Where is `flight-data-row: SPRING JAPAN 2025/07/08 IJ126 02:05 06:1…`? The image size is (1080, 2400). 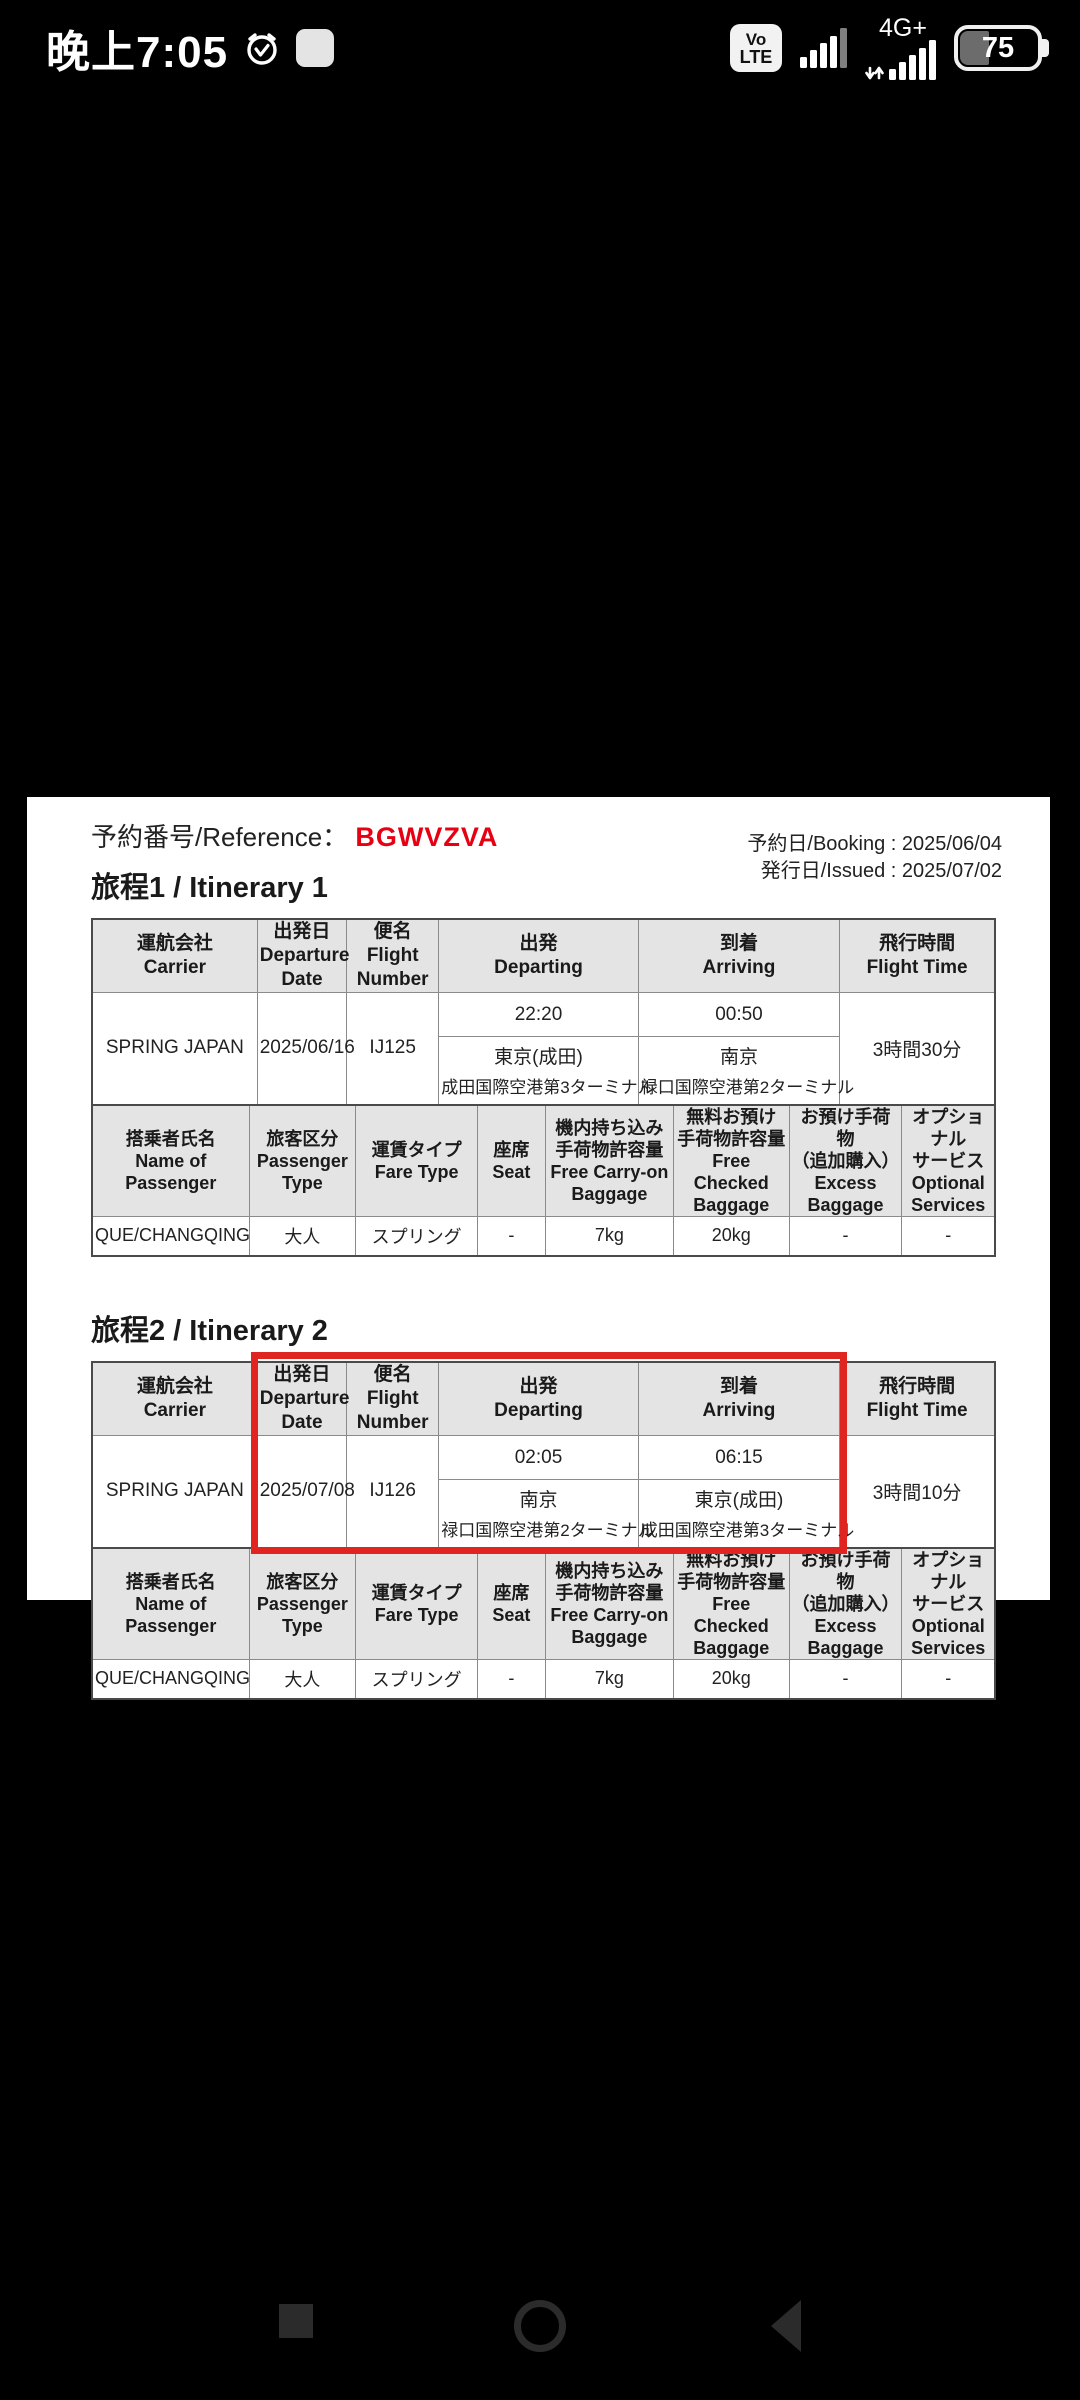 flight-data-row: SPRING JAPAN 2025/07/08 IJ126 02:05 06:1… is located at coordinates (543, 1491).